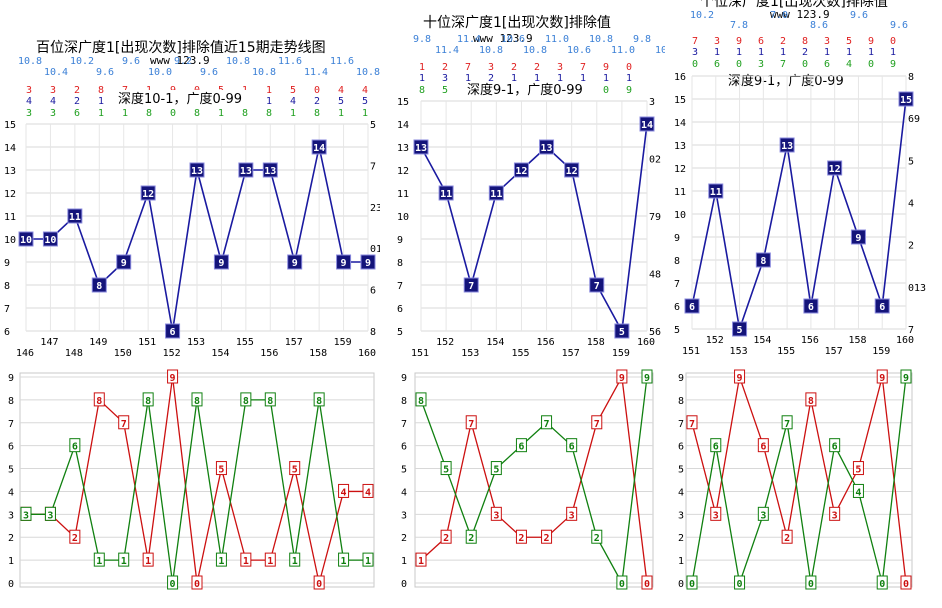  What do you see at coordinates (715, 340) in the screenshot?
I see `x-tick-label: 152` at bounding box center [715, 340].